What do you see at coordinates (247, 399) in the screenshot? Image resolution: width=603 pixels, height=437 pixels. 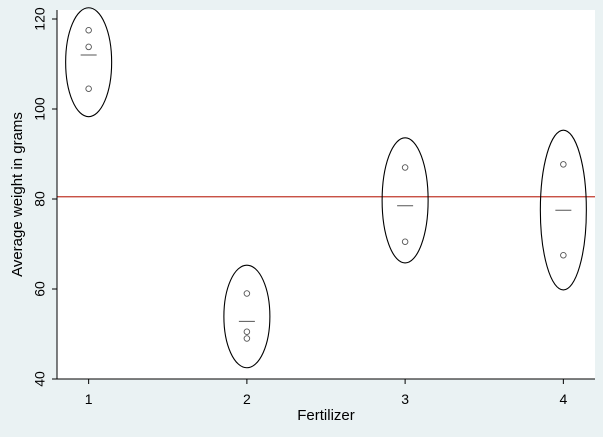 I see `x-tick-label: 2` at bounding box center [247, 399].